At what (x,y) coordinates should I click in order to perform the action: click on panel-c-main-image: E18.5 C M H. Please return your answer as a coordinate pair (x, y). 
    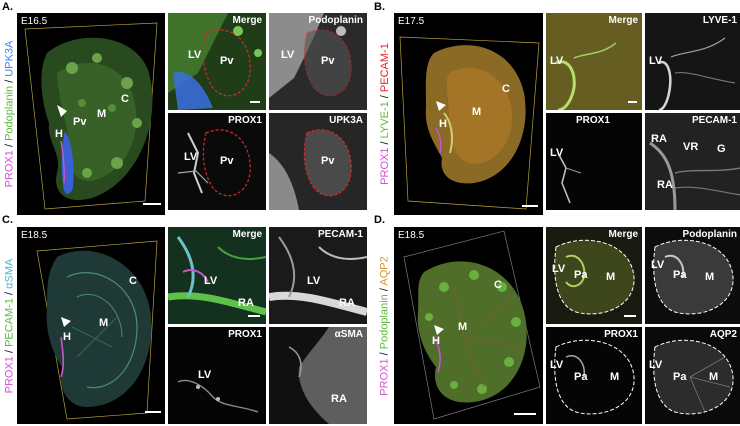
    Looking at the image, I should click on (91, 325).